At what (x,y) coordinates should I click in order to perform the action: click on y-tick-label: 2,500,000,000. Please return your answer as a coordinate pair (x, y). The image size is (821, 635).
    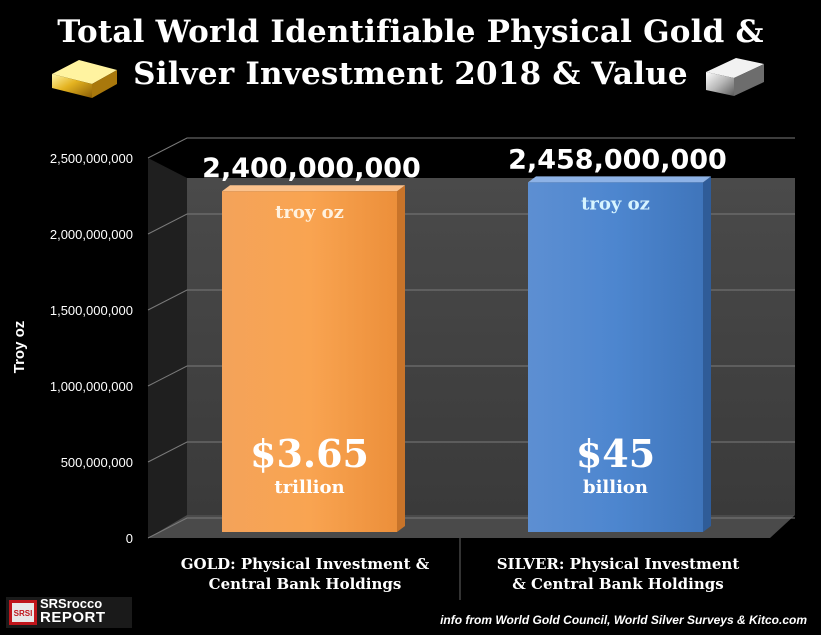
    Looking at the image, I should click on (91, 158).